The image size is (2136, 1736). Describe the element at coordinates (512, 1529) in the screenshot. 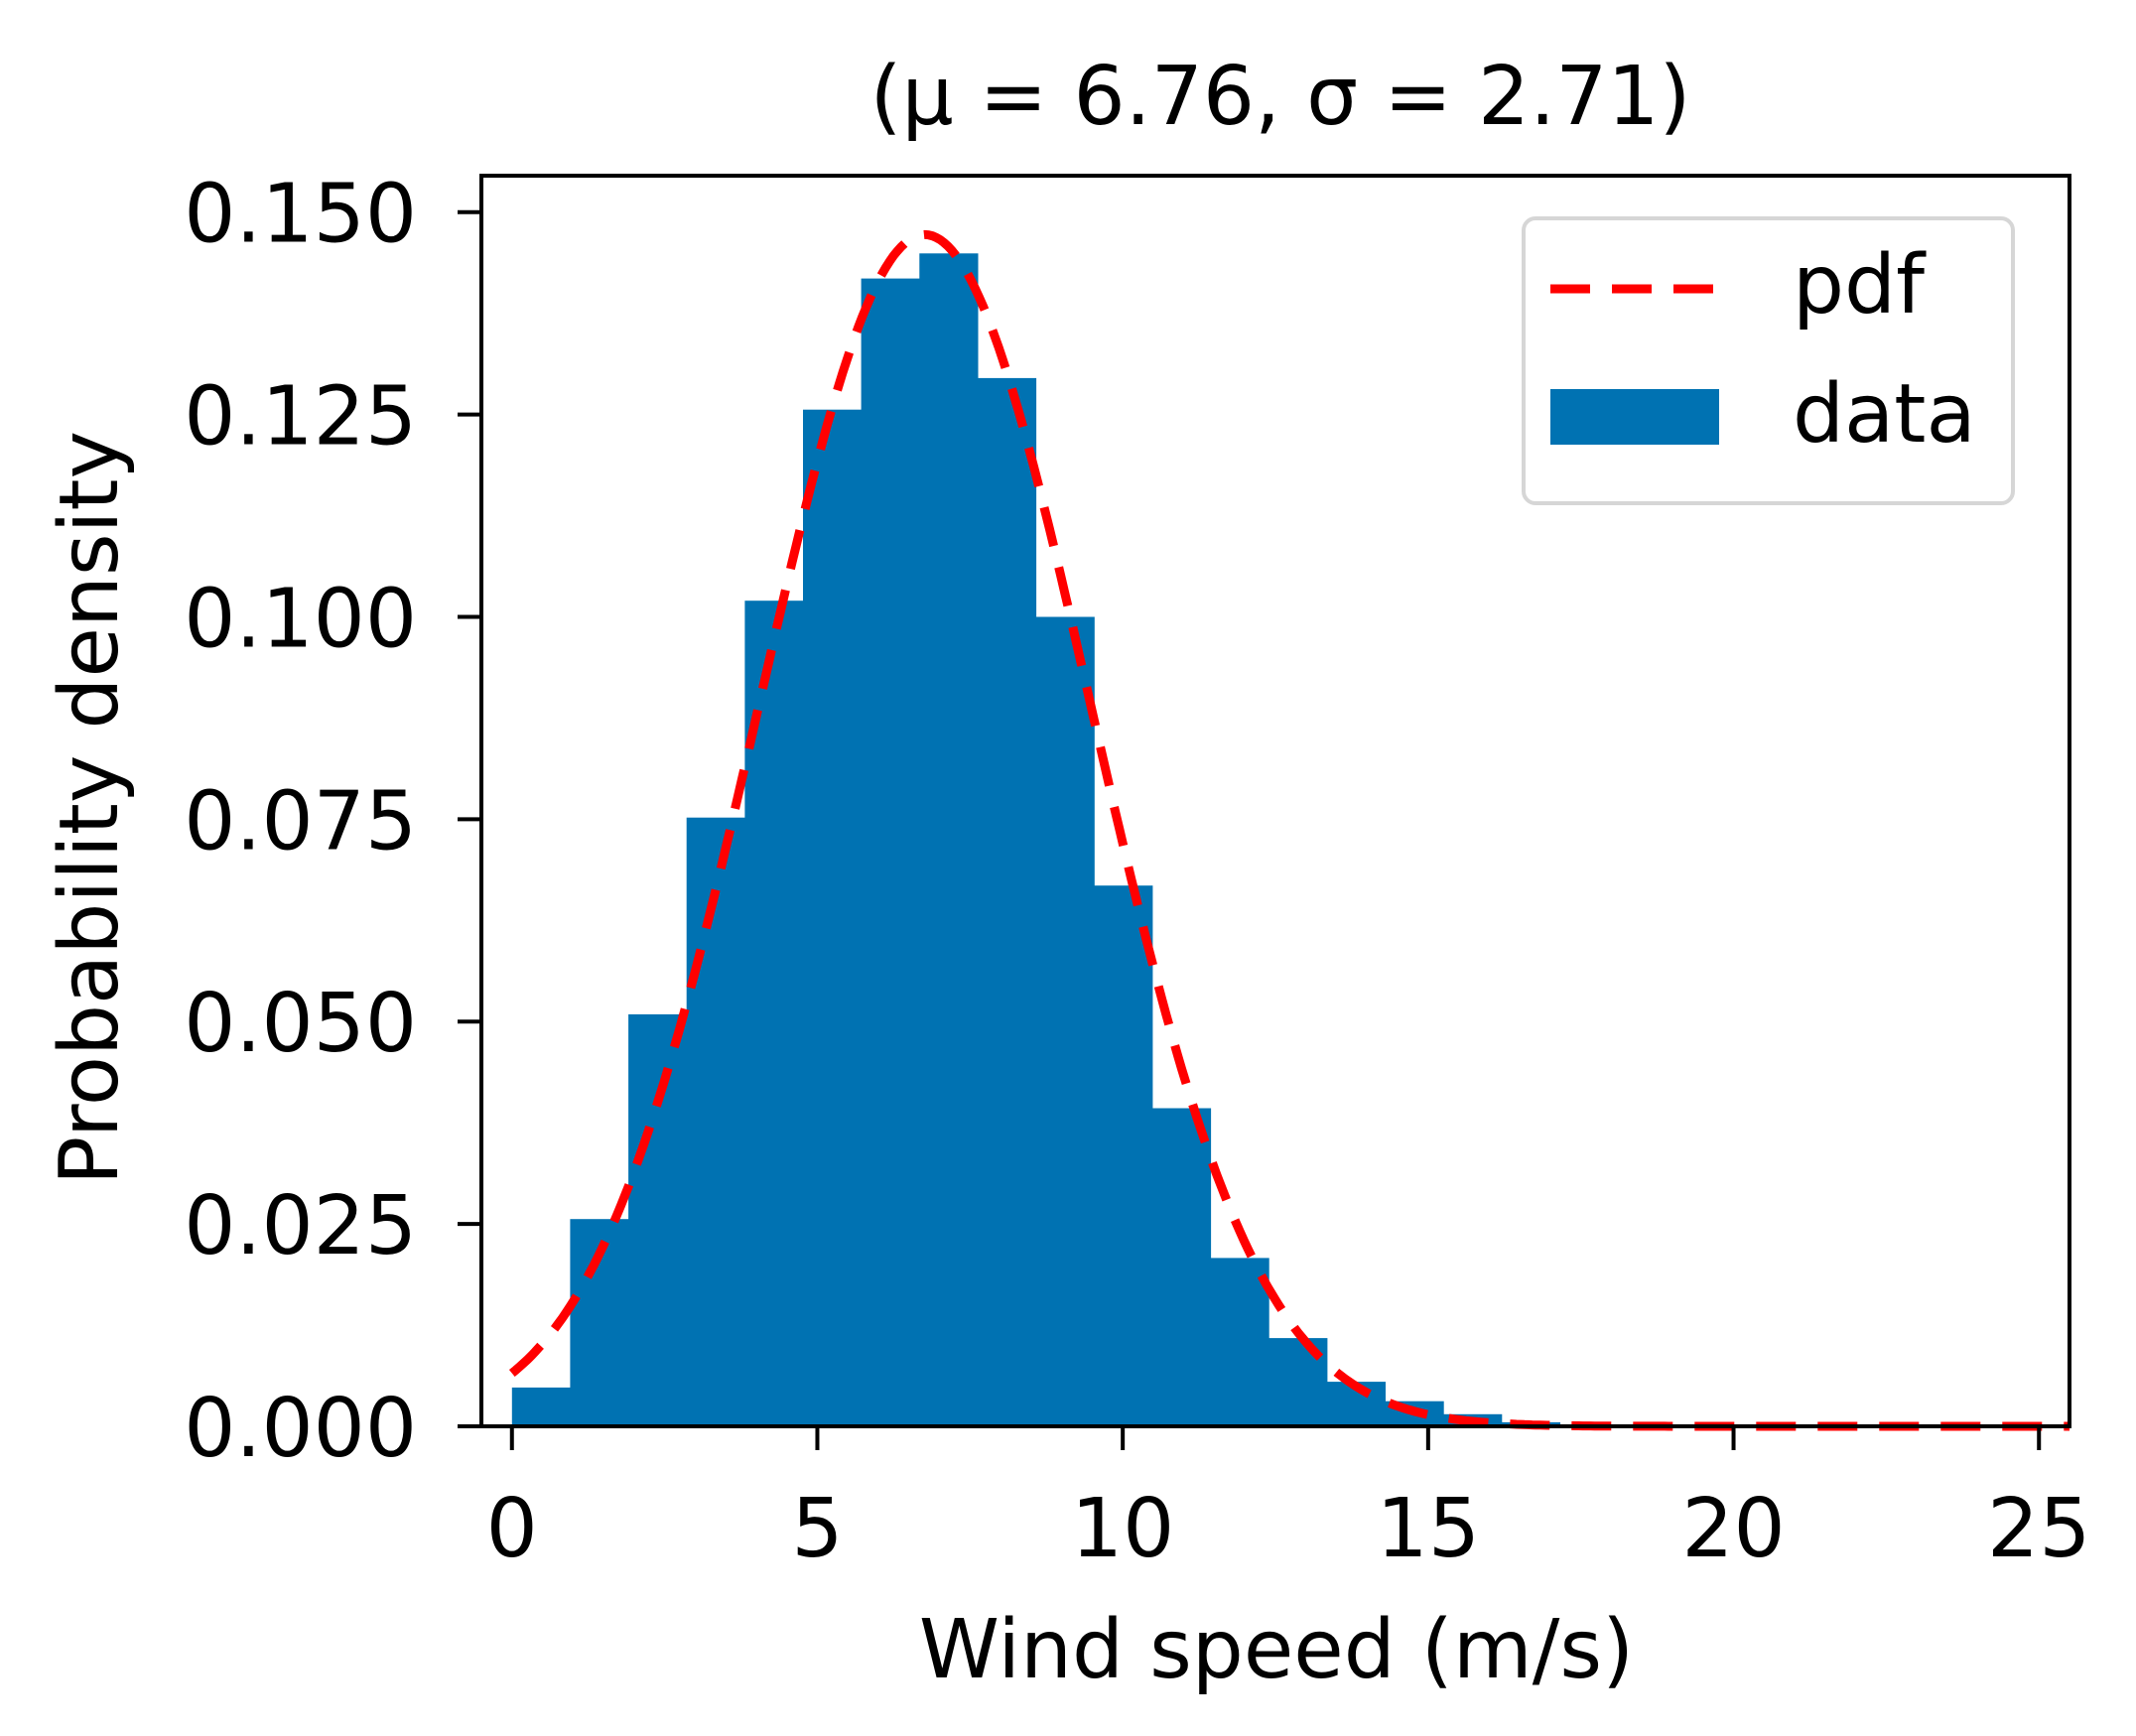

I see `x-tick-label: 0` at that location.